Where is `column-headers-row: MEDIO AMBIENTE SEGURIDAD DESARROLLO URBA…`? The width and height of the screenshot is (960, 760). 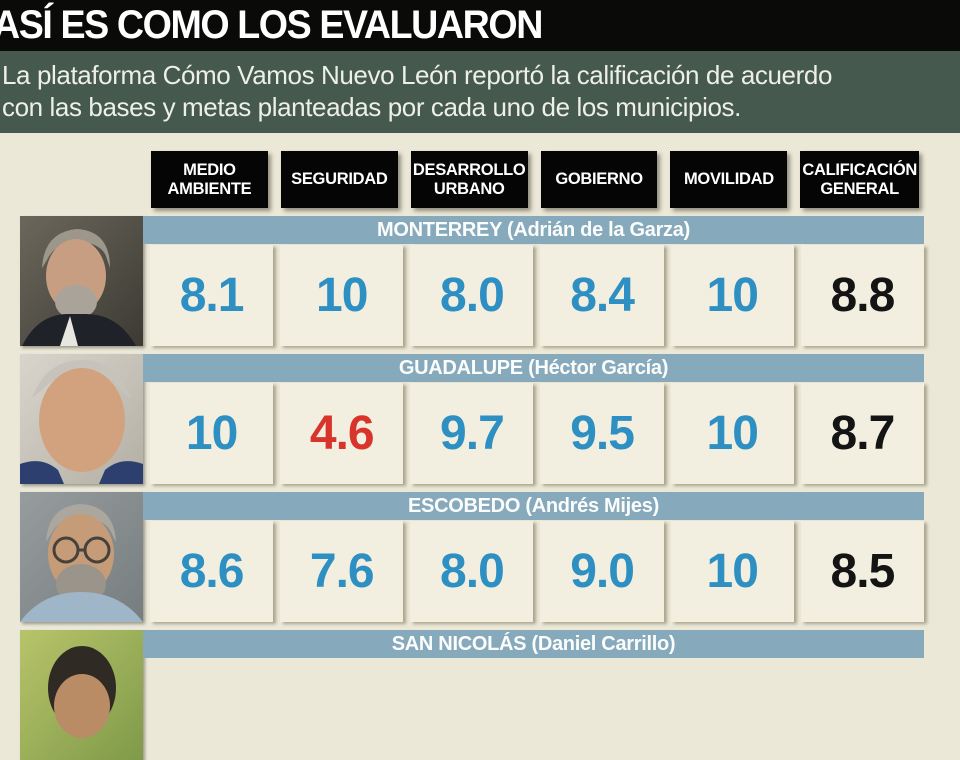 column-headers-row: MEDIO AMBIENTE SEGURIDAD DESARROLLO URBA… is located at coordinates (472, 179).